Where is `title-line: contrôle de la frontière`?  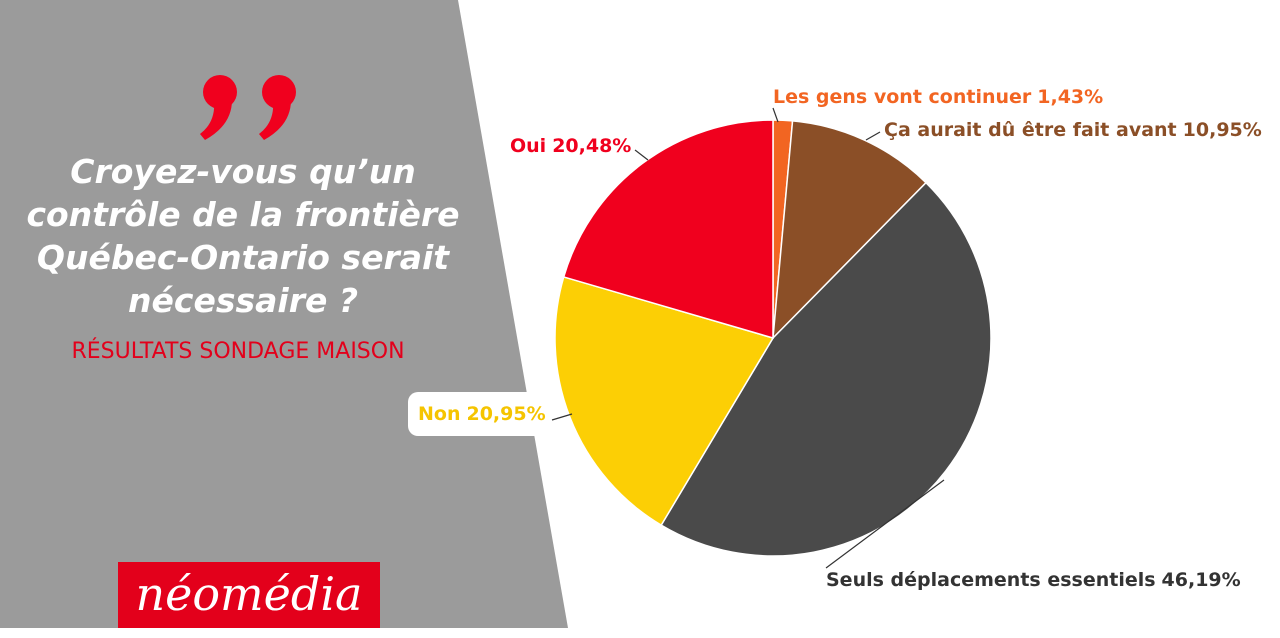
title-line: contrôle de la frontière is located at coordinates (242, 214).